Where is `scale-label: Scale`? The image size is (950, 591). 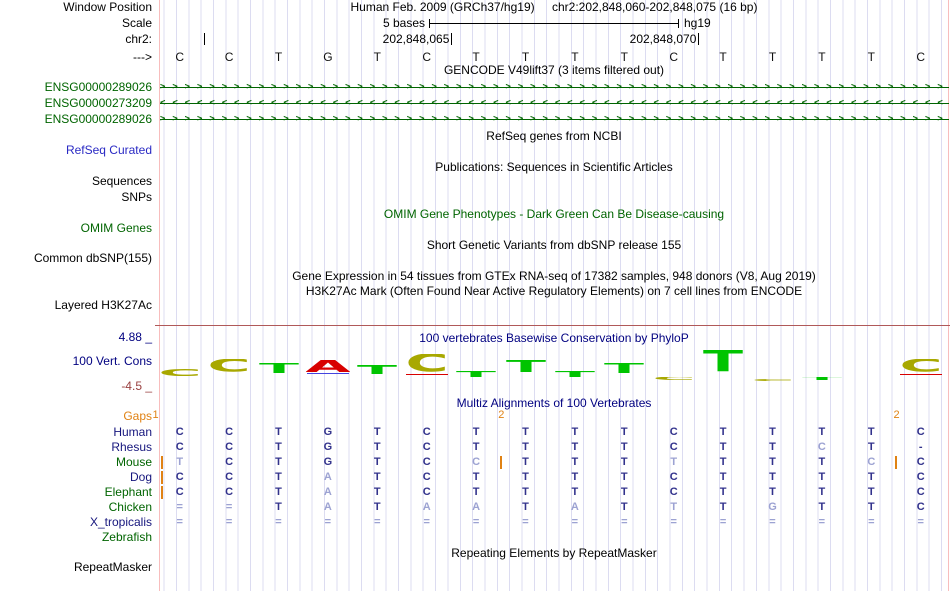 scale-label: Scale is located at coordinates (136, 23).